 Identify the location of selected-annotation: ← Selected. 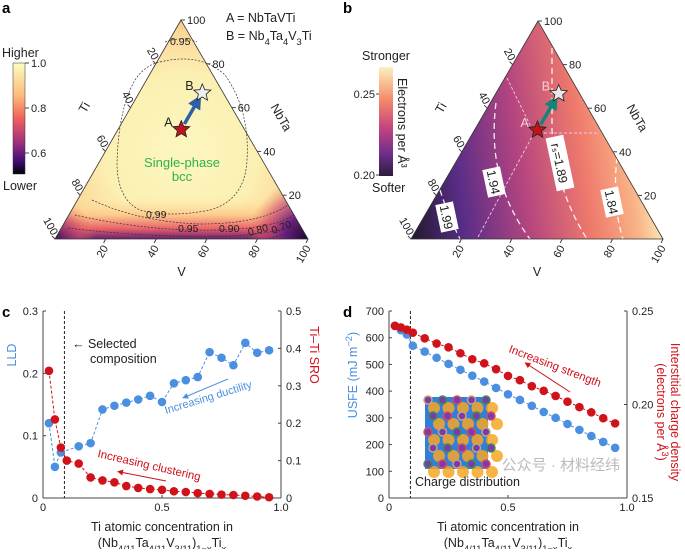
(104, 344).